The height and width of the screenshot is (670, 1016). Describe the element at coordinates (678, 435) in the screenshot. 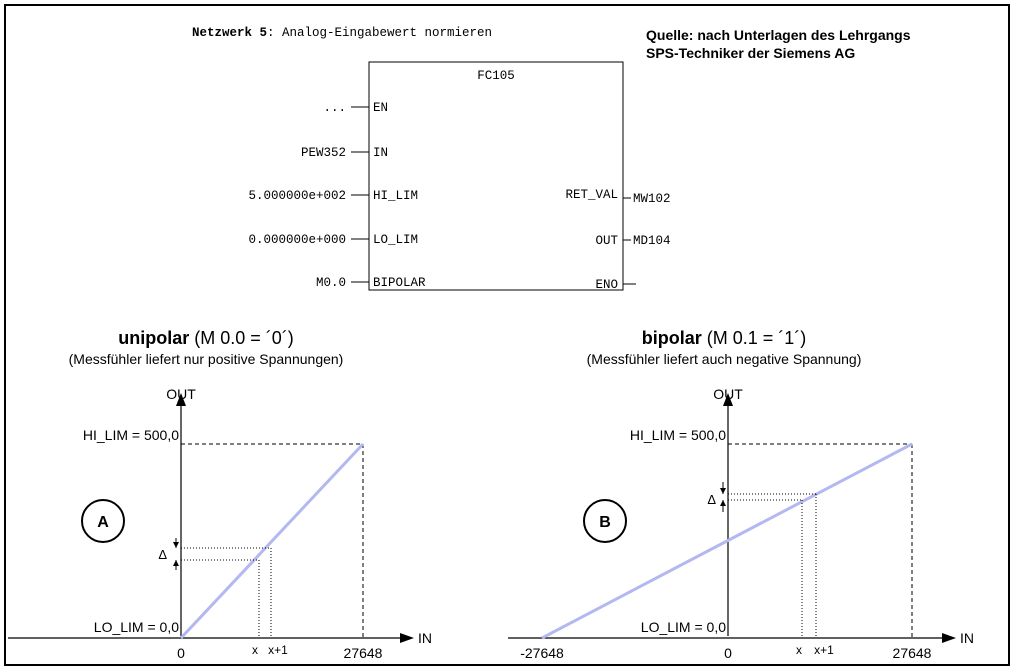

I see `bipolar-hi-lim-label: HI_LIM = 500,0` at that location.